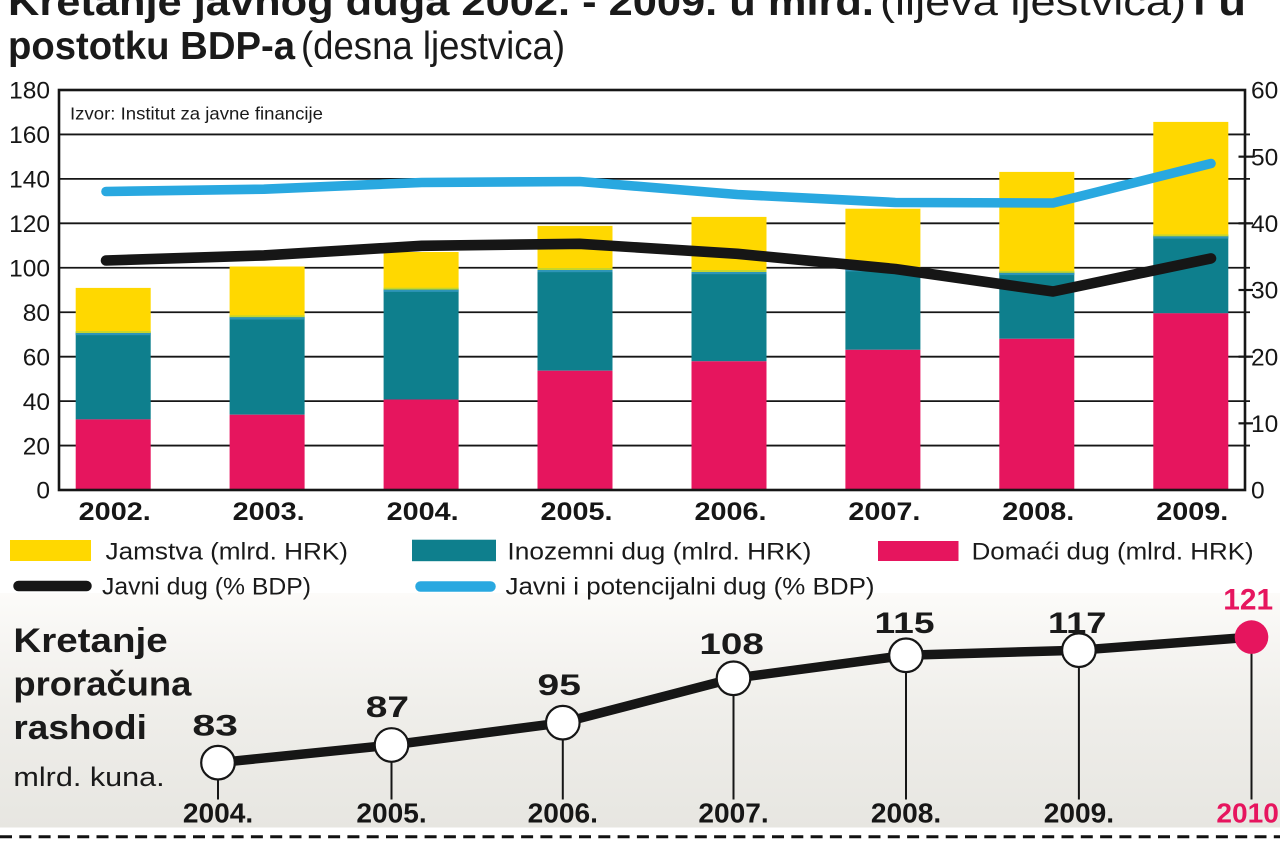  Describe the element at coordinates (90, 641) in the screenshot. I see `svg-text: Kretanje` at that location.